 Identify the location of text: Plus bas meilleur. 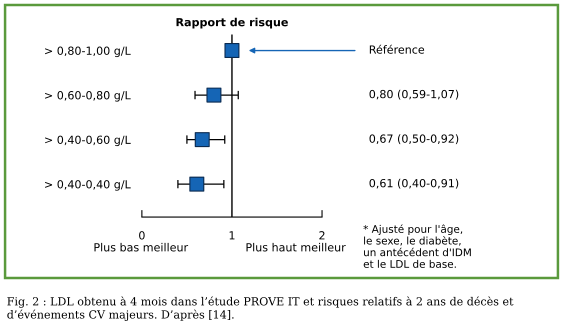
(141, 247).